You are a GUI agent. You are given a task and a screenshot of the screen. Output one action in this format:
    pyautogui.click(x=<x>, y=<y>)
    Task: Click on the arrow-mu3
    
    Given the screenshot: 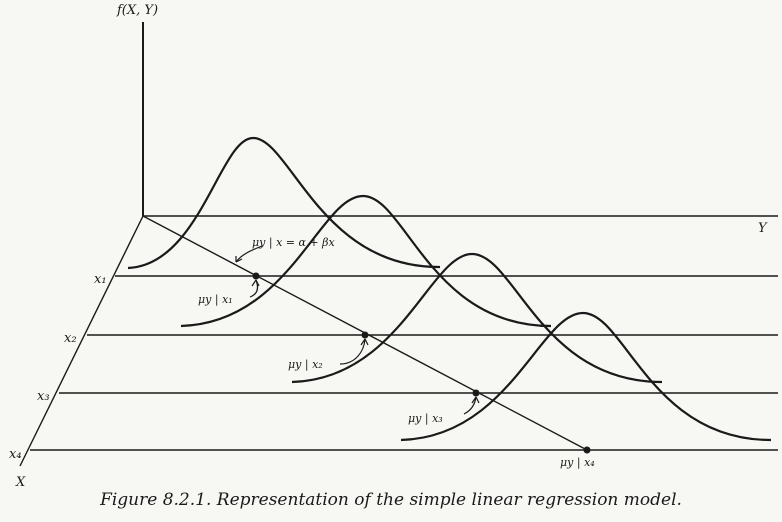 What is the action you would take?
    pyautogui.click(x=471, y=405)
    